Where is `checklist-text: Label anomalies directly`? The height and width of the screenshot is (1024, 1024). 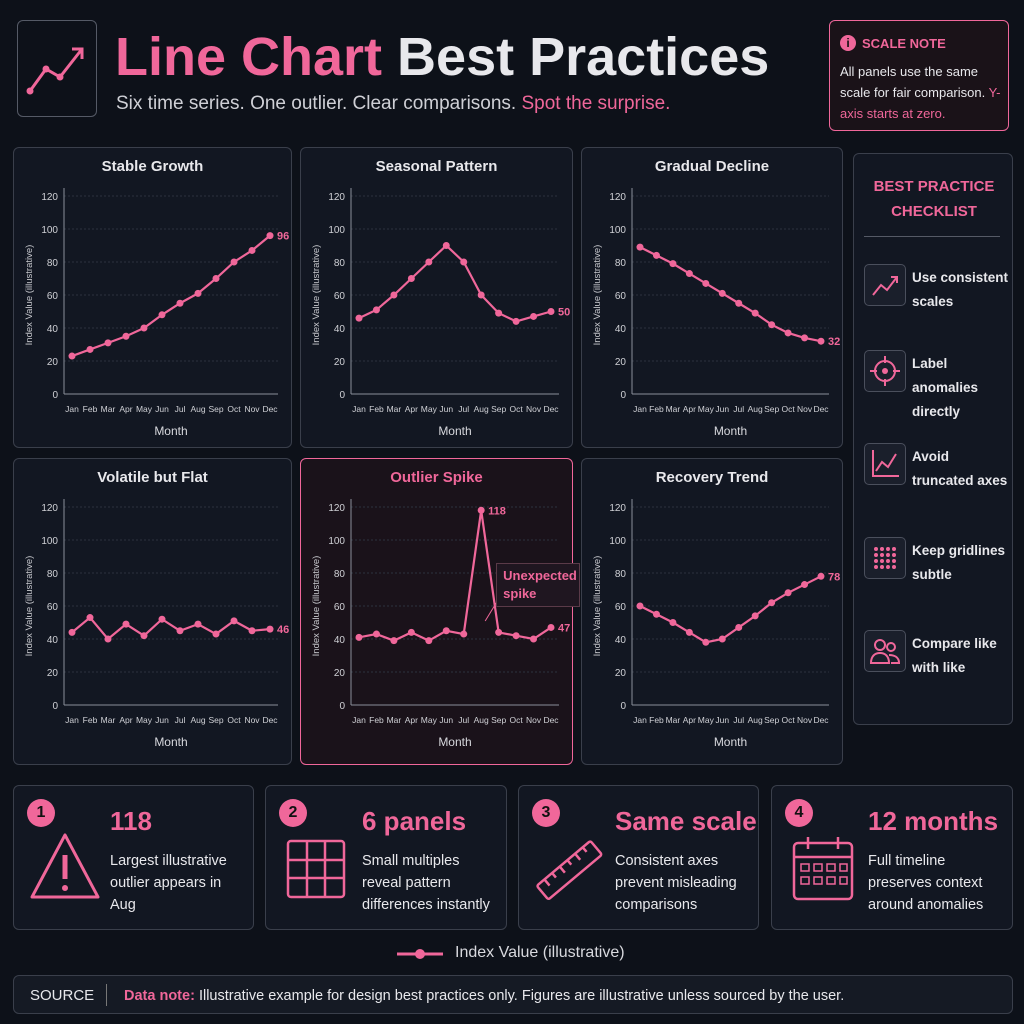
checklist-text: Label anomalies directly is located at coordinates (945, 387).